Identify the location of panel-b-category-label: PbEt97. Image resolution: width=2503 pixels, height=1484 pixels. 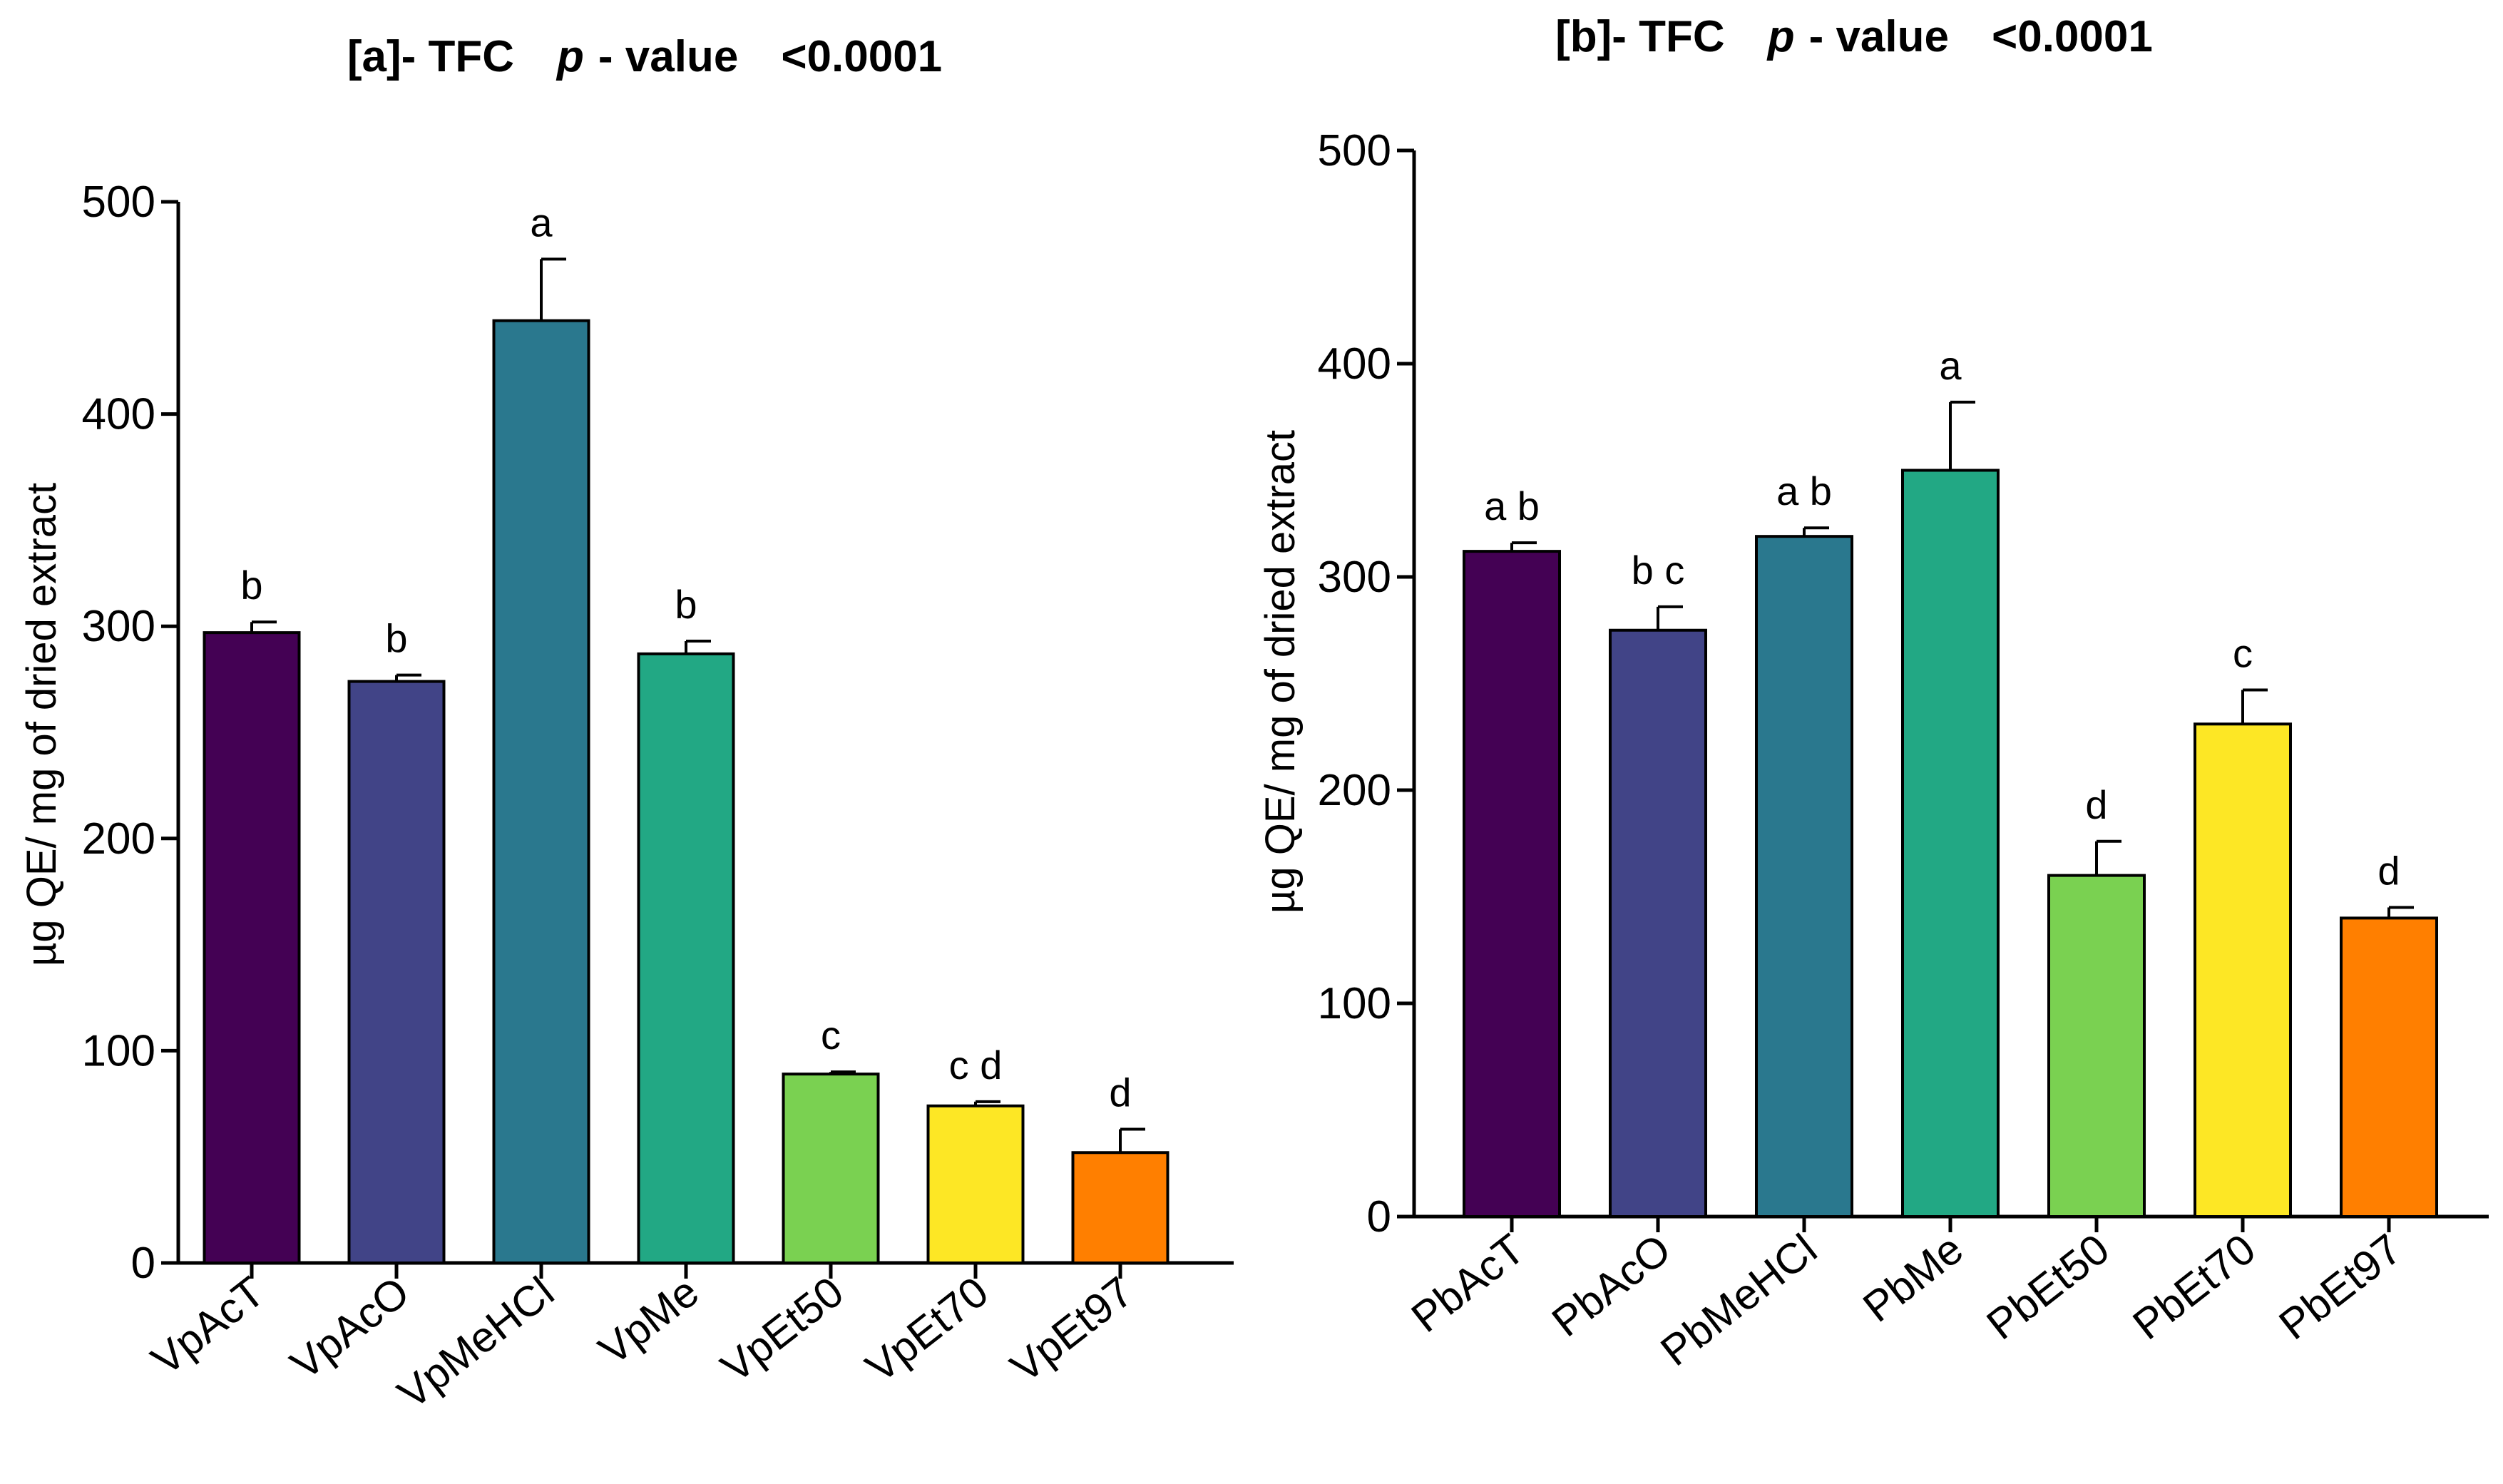
(2340, 1286).